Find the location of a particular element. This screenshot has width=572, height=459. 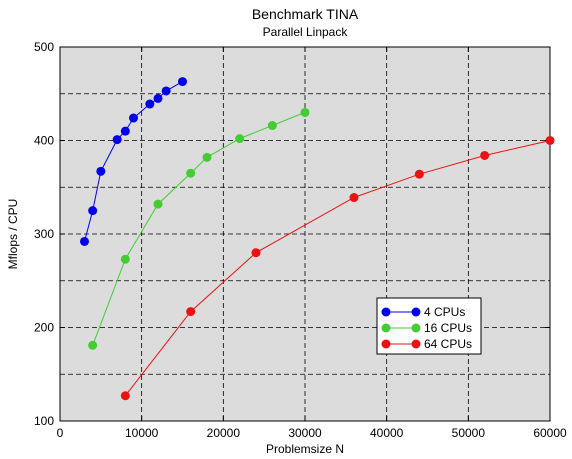

x-axis-label: Problemsize N is located at coordinates (305, 449).